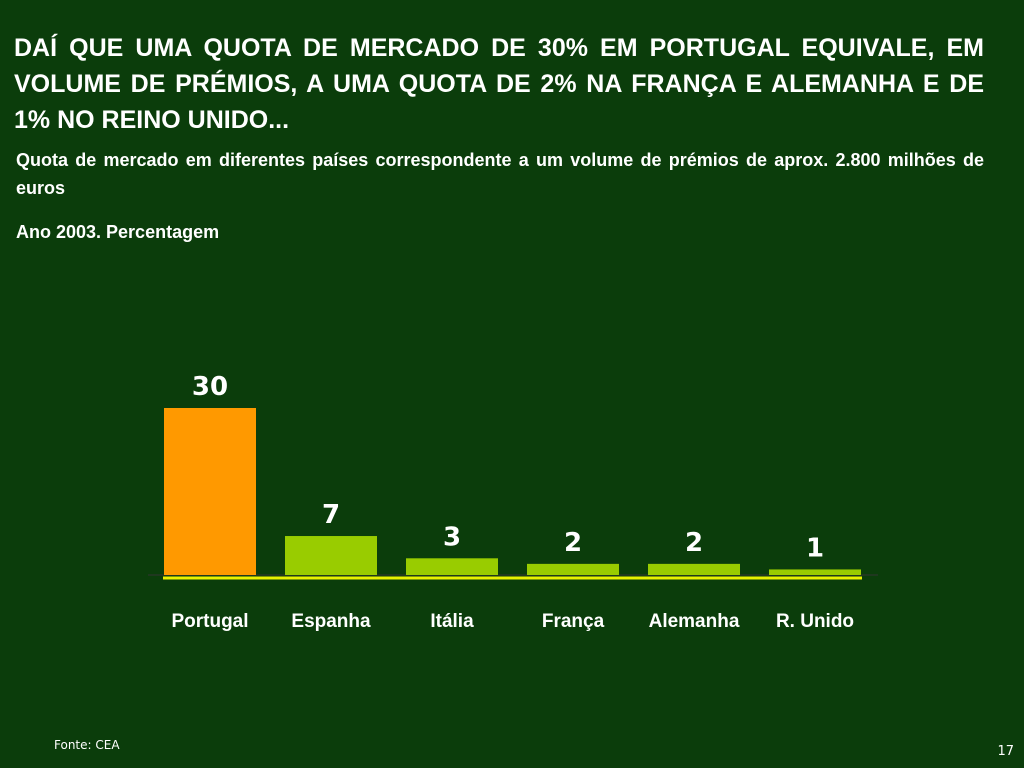 The image size is (1024, 768). Describe the element at coordinates (210, 387) in the screenshot. I see `data-label: 30` at that location.